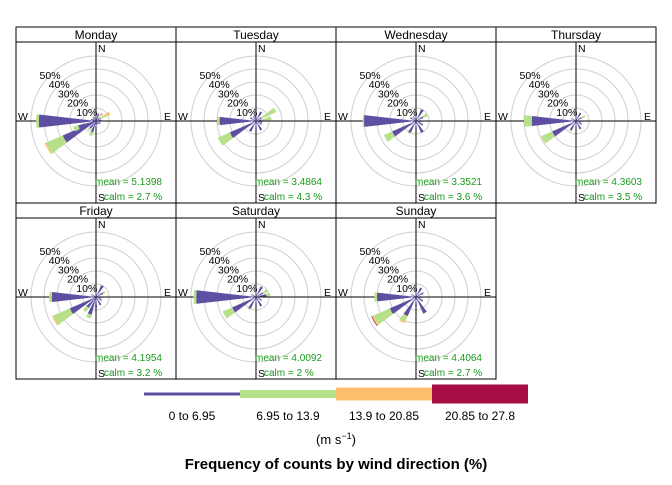 The image size is (672, 485). I want to click on mean-annotation: mean = 4.4064, so click(448, 358).